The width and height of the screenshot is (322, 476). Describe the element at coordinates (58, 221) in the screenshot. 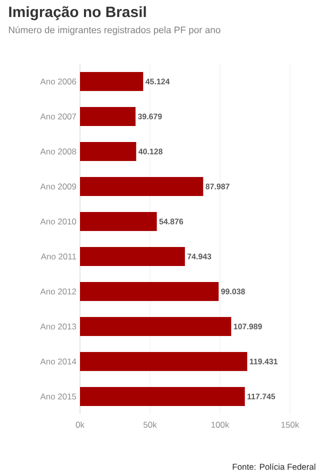

I see `y-tick-label: Ano 2010` at that location.